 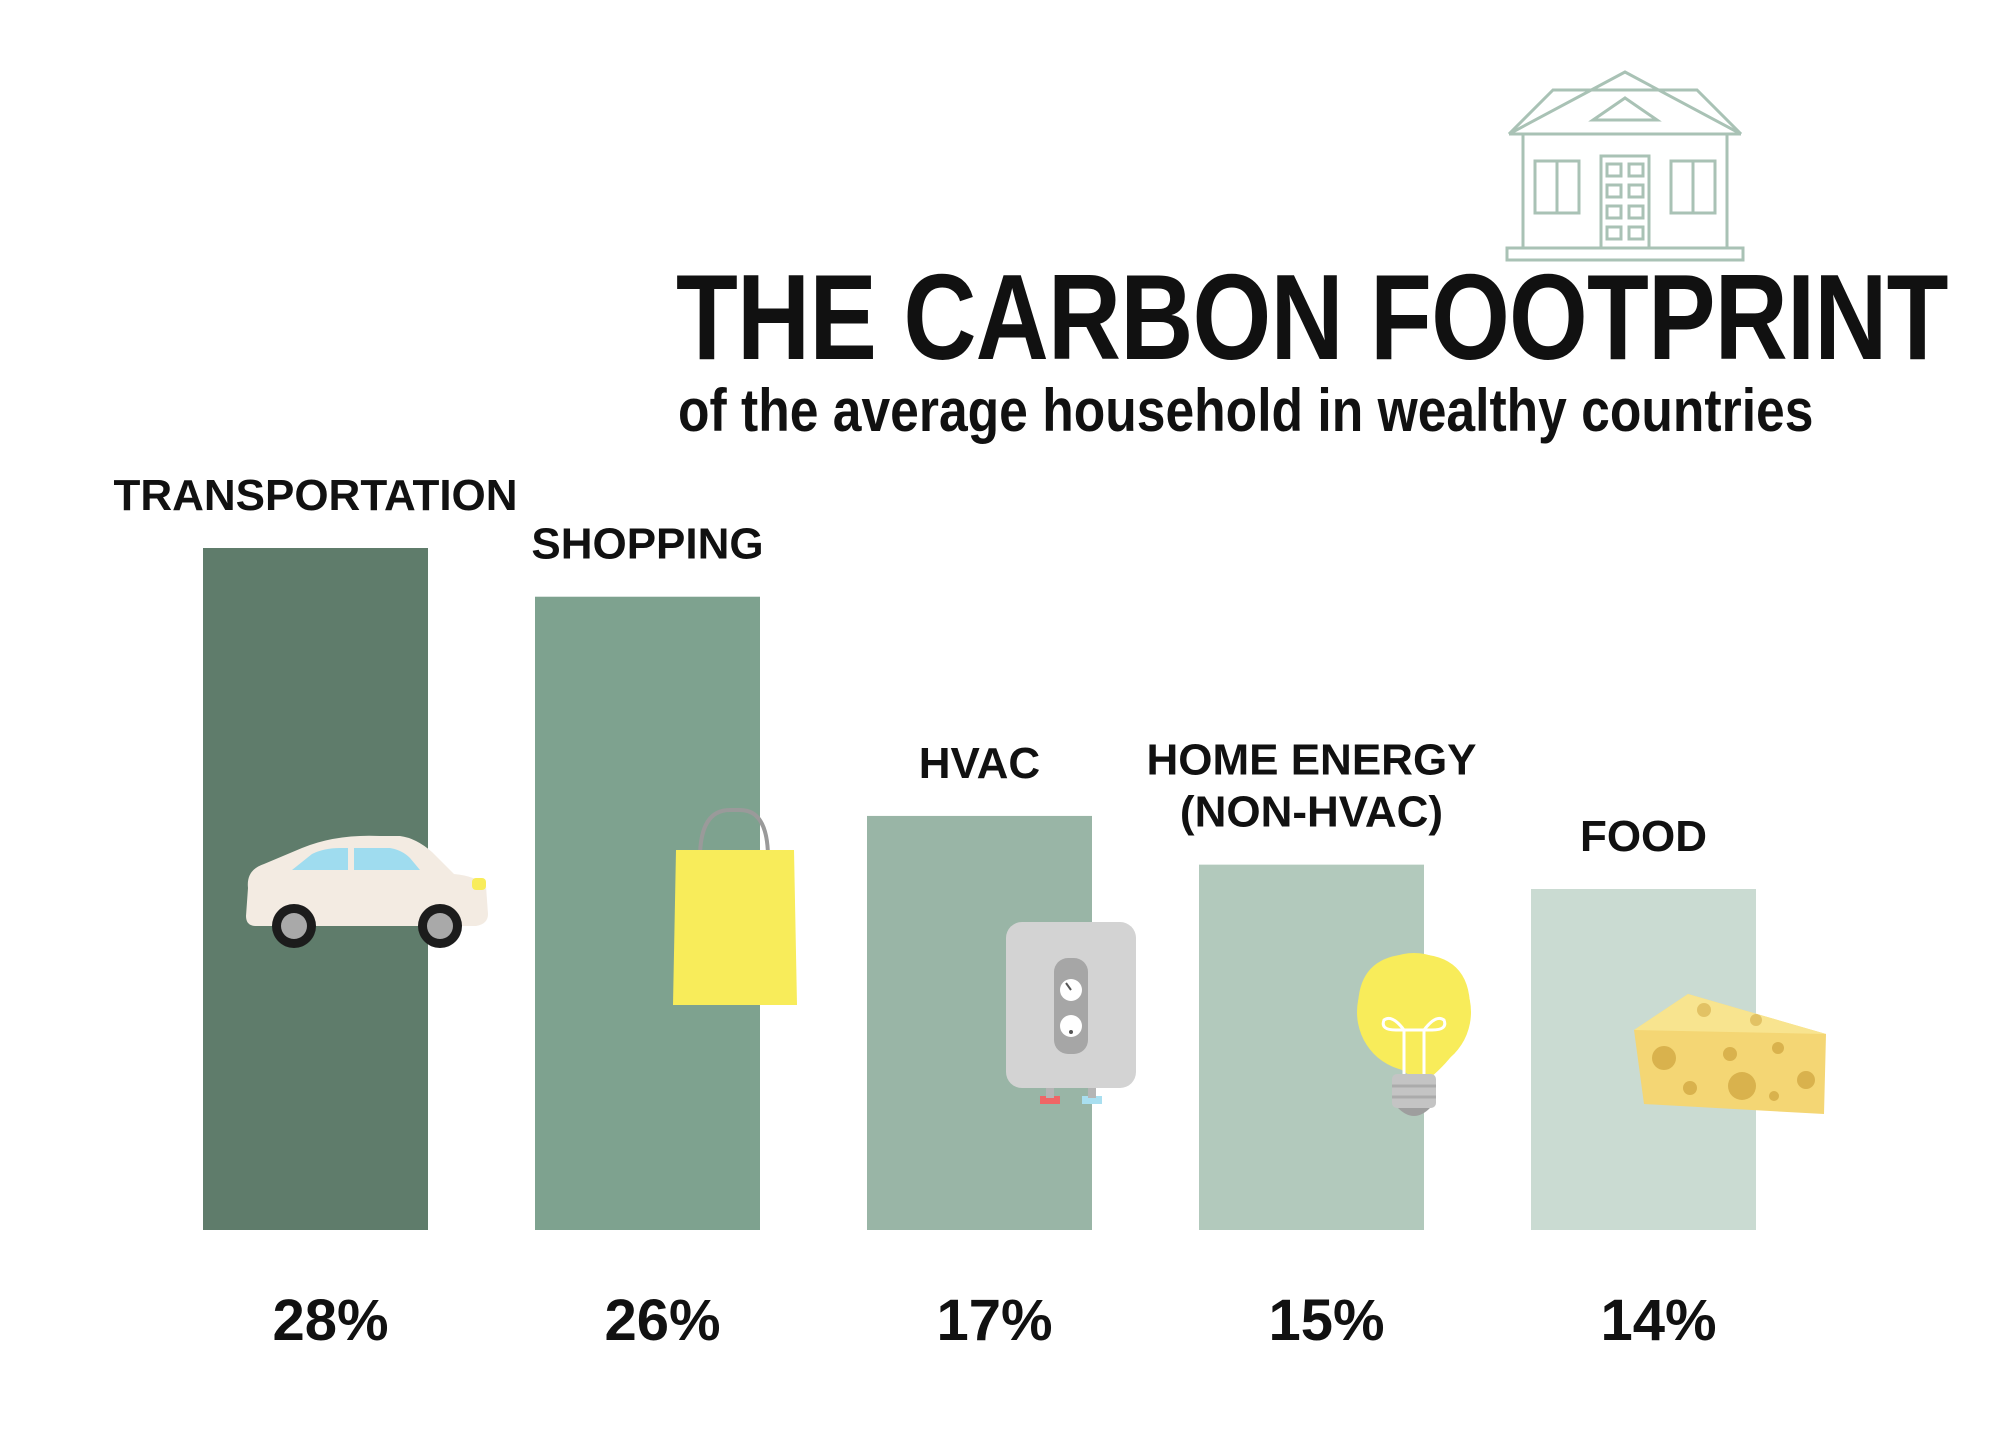 What do you see at coordinates (1311, 786) in the screenshot?
I see `category-label: HOME ENERGY (NON-HVAC)` at bounding box center [1311, 786].